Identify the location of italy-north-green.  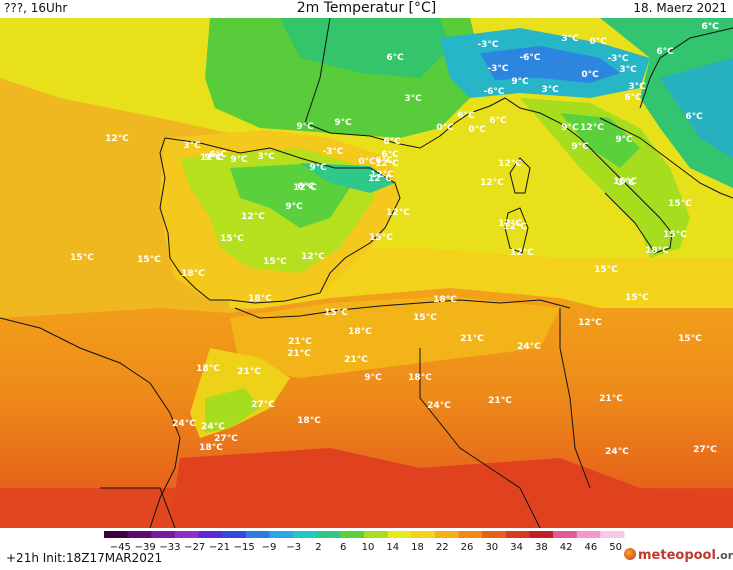
(600, 140).